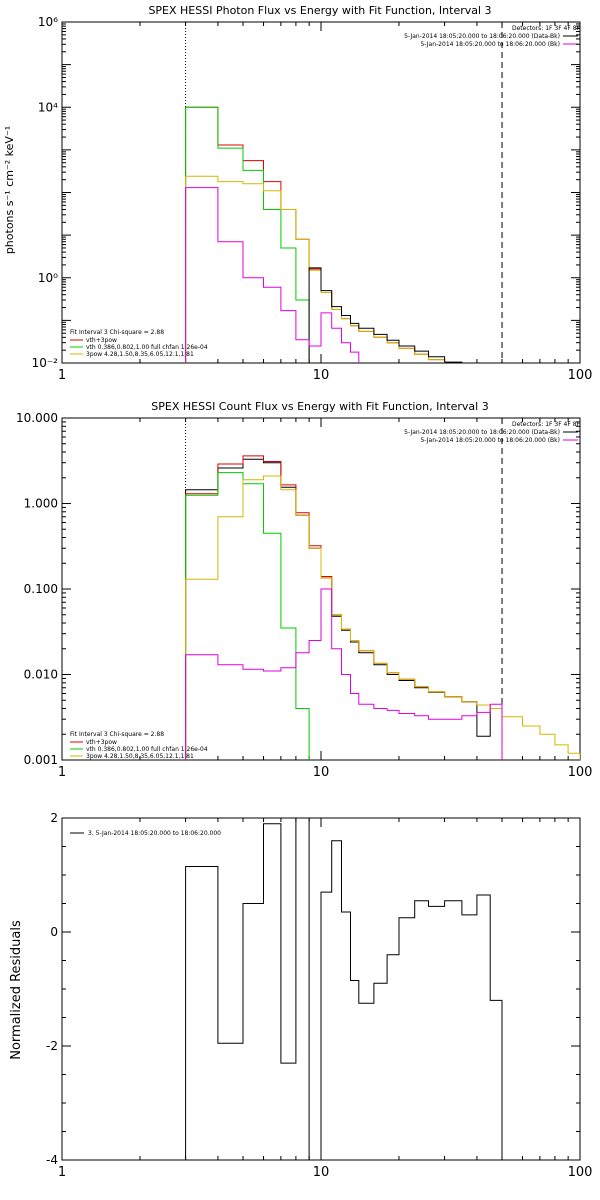 The image size is (600, 1200). Describe the element at coordinates (54, 818) in the screenshot. I see `y-tick-label: 2` at that location.